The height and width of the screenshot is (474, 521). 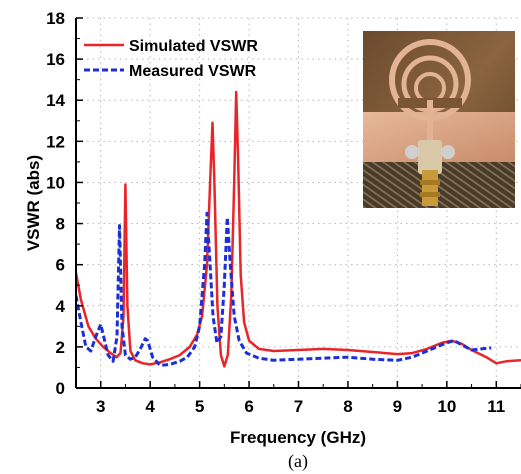 I want to click on legend-simulated-label: Simulated VSWR, so click(x=193, y=46).